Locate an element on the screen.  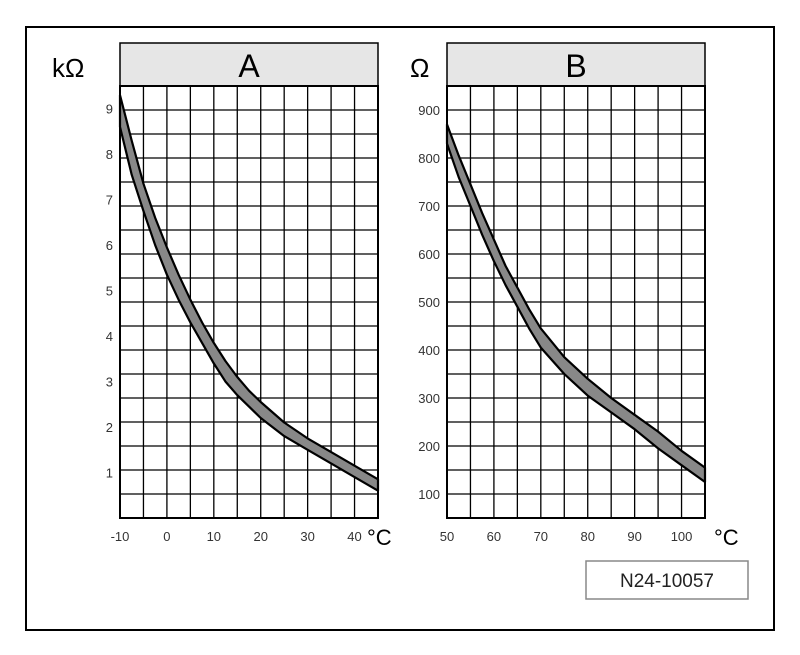
y-tick-label: 400 is located at coordinates (429, 350).